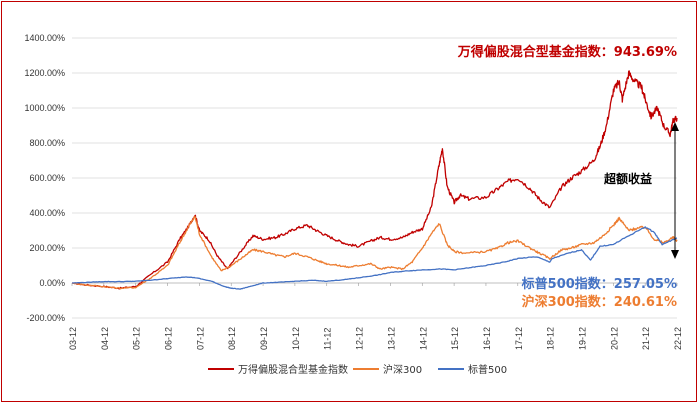 The height and width of the screenshot is (405, 700). What do you see at coordinates (402, 369) in the screenshot?
I see `legend-label-csi300: 沪深300` at bounding box center [402, 369].